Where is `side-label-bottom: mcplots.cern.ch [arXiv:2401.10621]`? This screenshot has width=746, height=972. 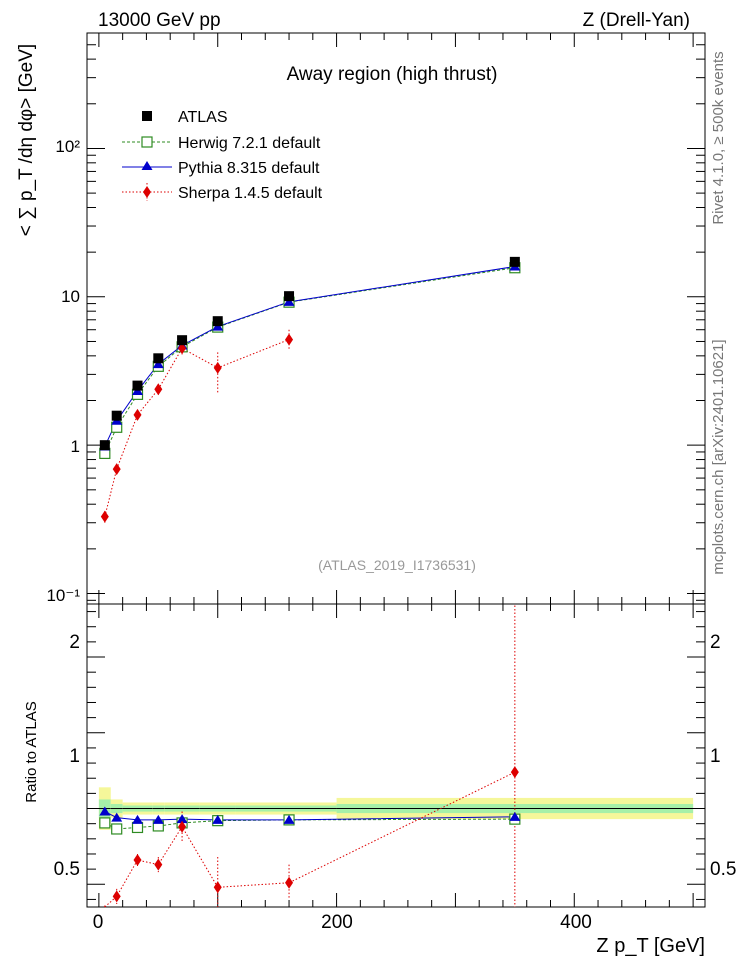 side-label-bottom: mcplots.cern.ch [arXiv:2401.10621] is located at coordinates (718, 456).